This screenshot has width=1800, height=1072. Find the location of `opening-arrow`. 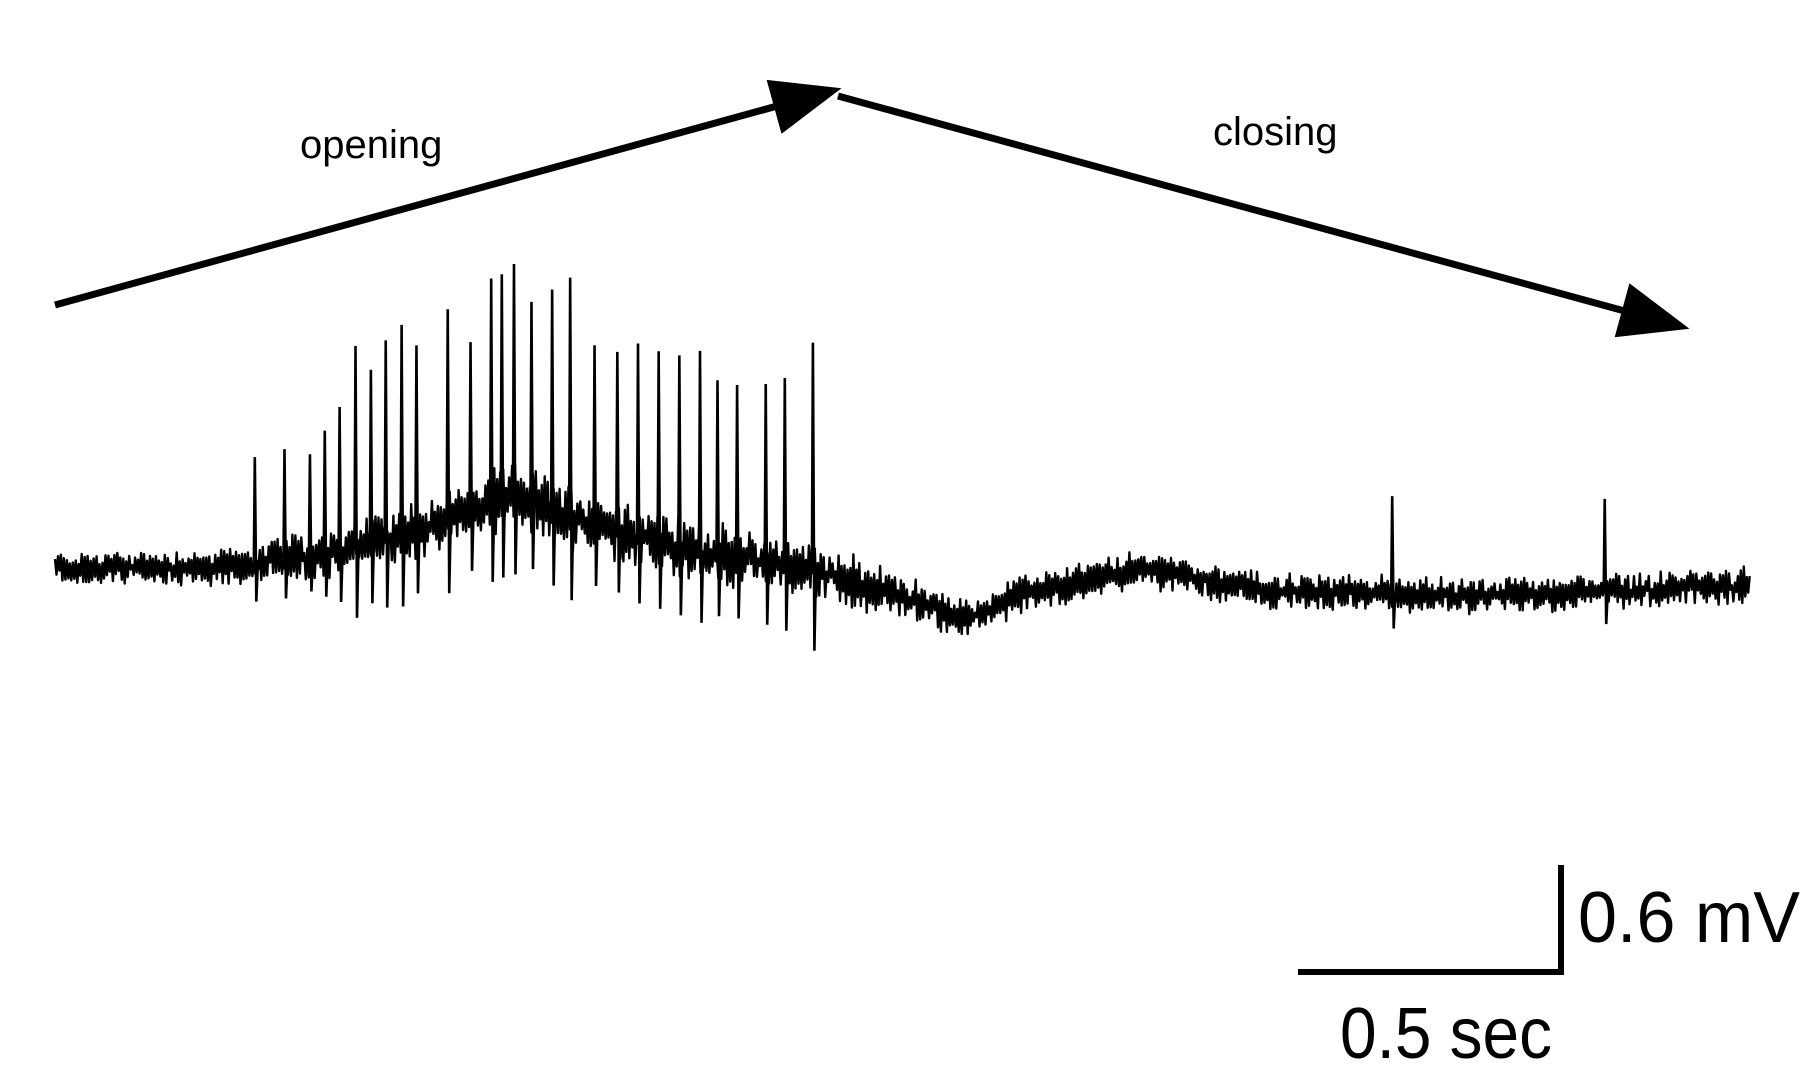

opening-arrow is located at coordinates (448, 194).